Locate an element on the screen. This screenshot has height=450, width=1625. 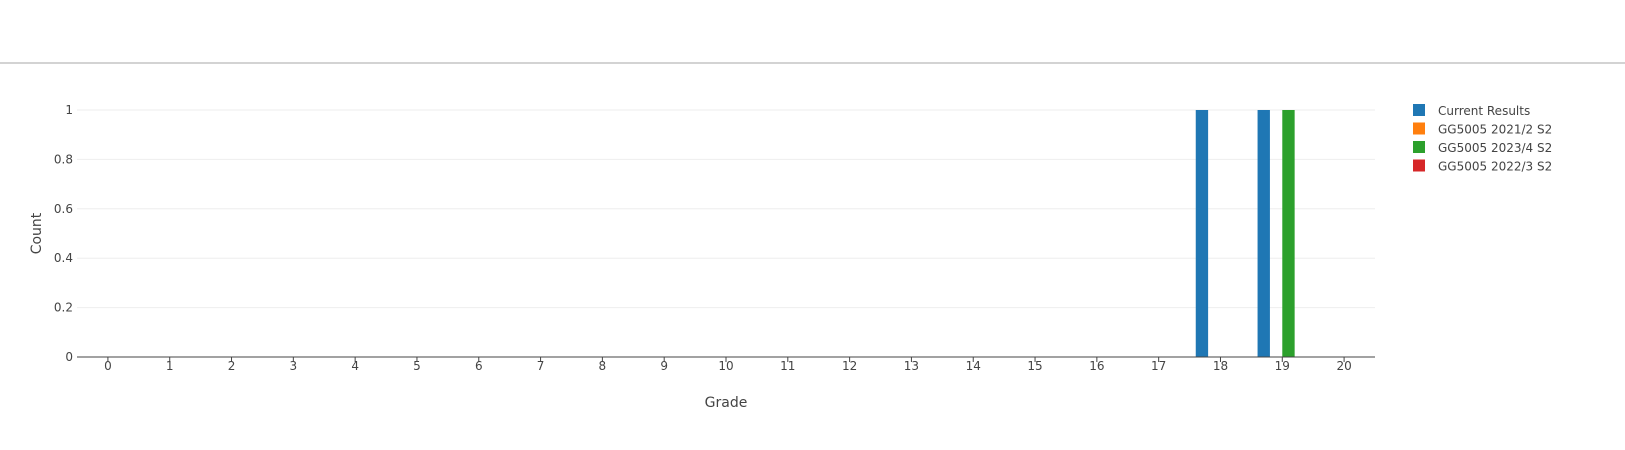
x-tick-label: 7 is located at coordinates (541, 366).